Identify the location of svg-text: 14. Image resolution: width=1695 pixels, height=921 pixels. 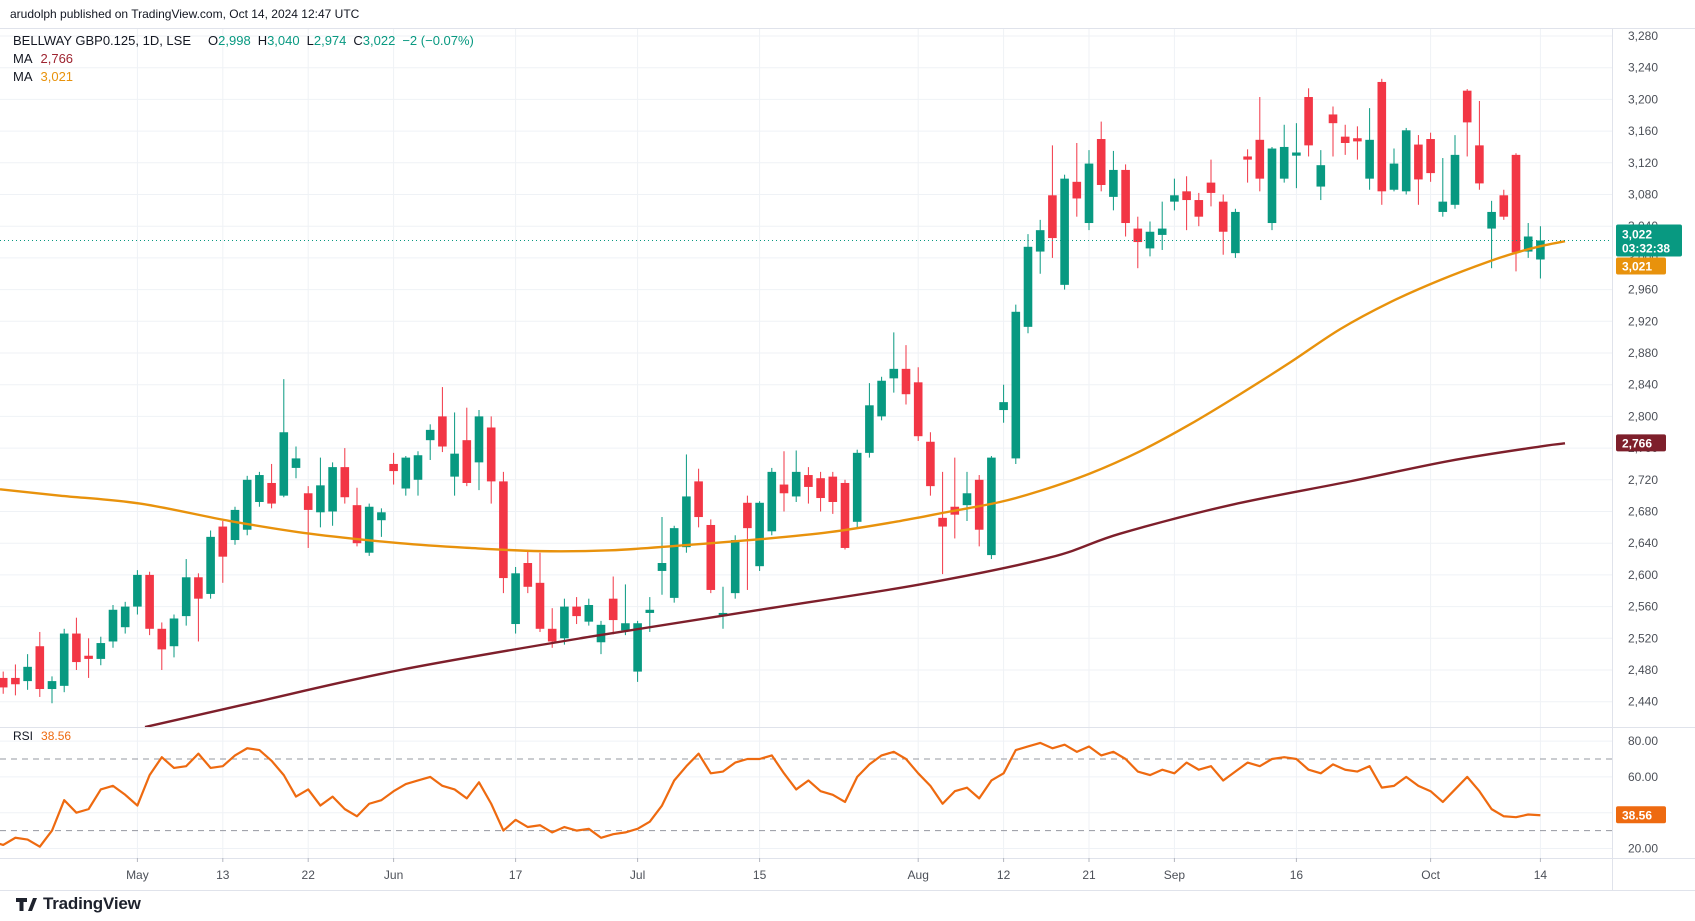
(1541, 875).